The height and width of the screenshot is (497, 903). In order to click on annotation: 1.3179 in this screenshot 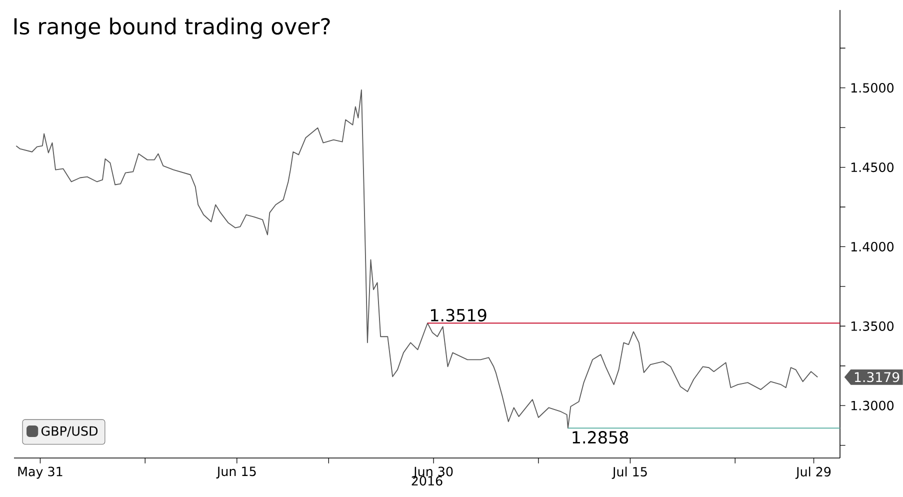, I will do `click(877, 377)`.